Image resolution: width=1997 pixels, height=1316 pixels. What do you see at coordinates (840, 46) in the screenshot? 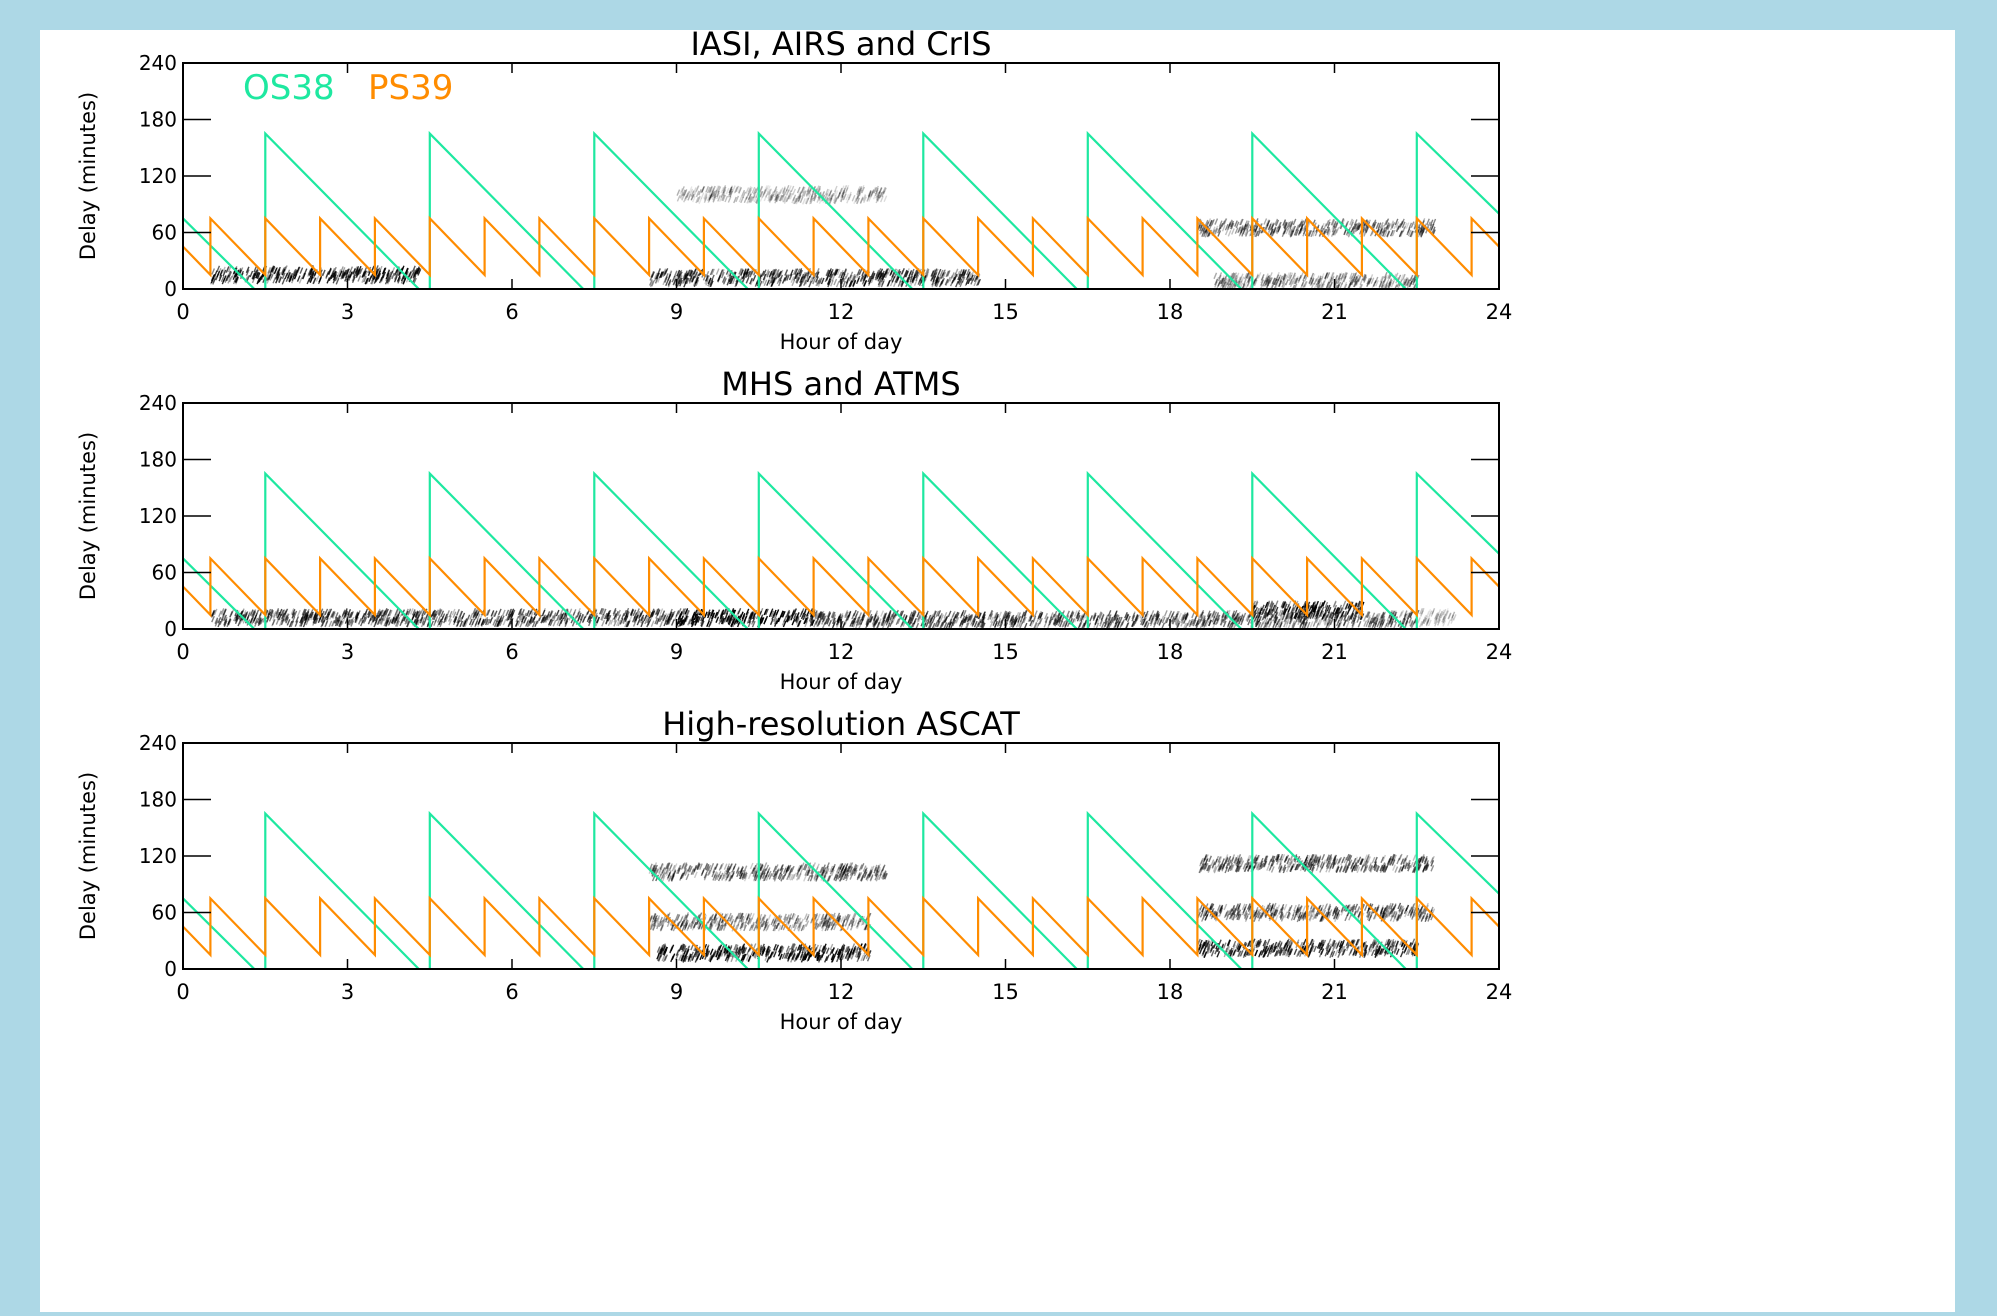
I see `chart-title: IASI, AIRS and CrIS` at bounding box center [840, 46].